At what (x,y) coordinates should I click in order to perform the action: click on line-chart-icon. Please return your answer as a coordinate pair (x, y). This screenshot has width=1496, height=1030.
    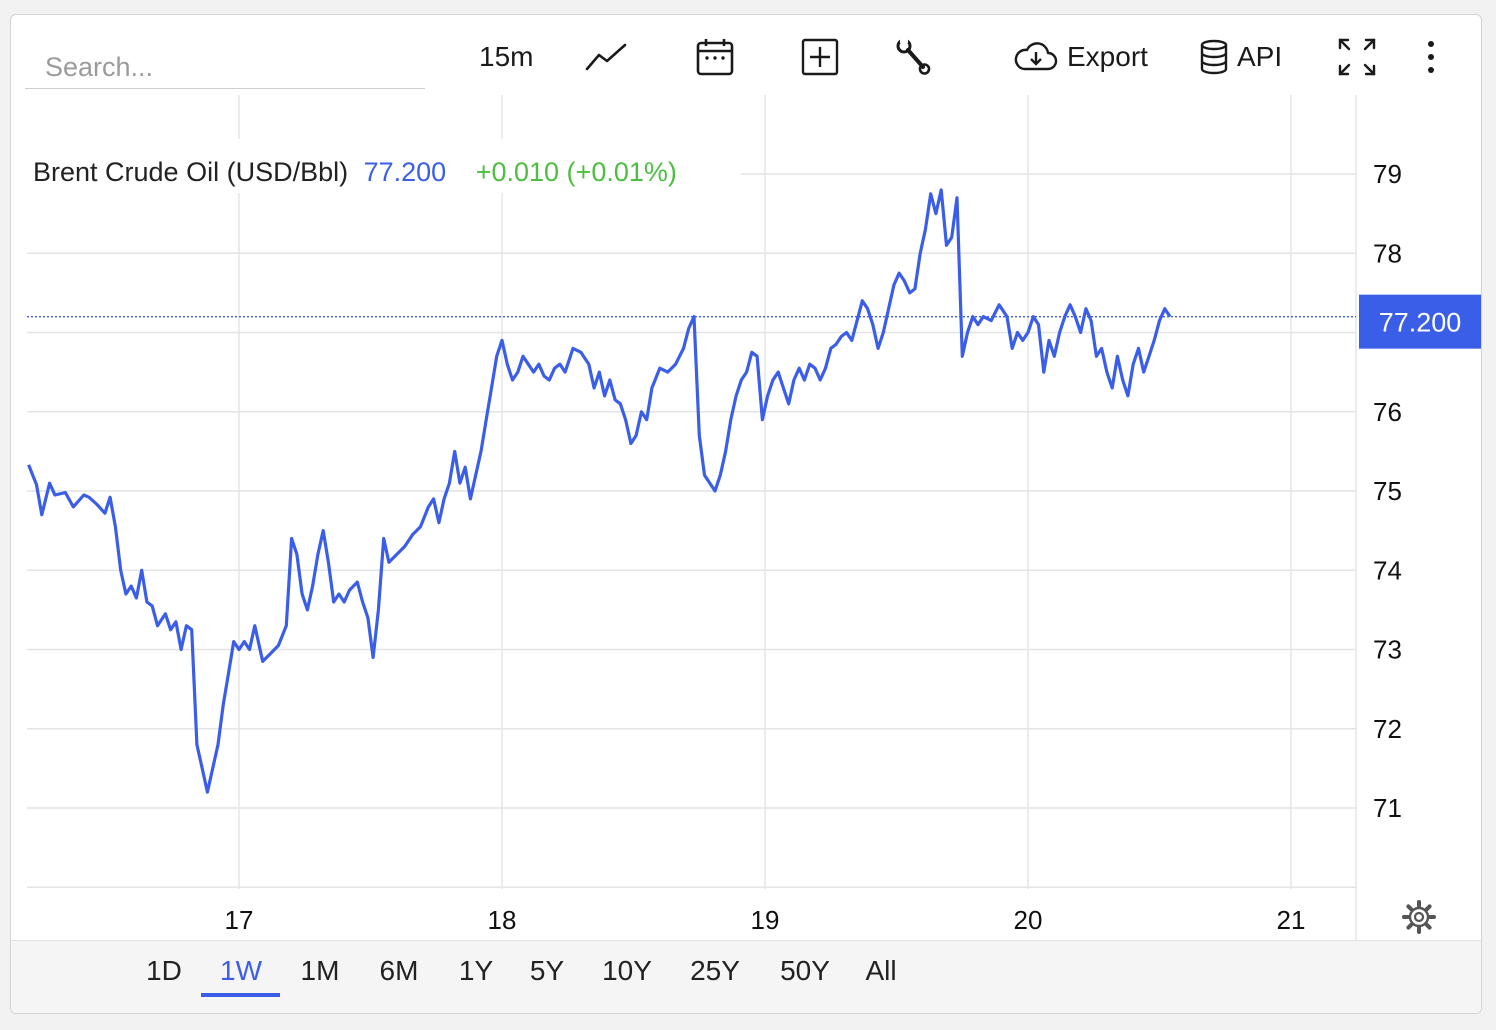
    Looking at the image, I should click on (606, 57).